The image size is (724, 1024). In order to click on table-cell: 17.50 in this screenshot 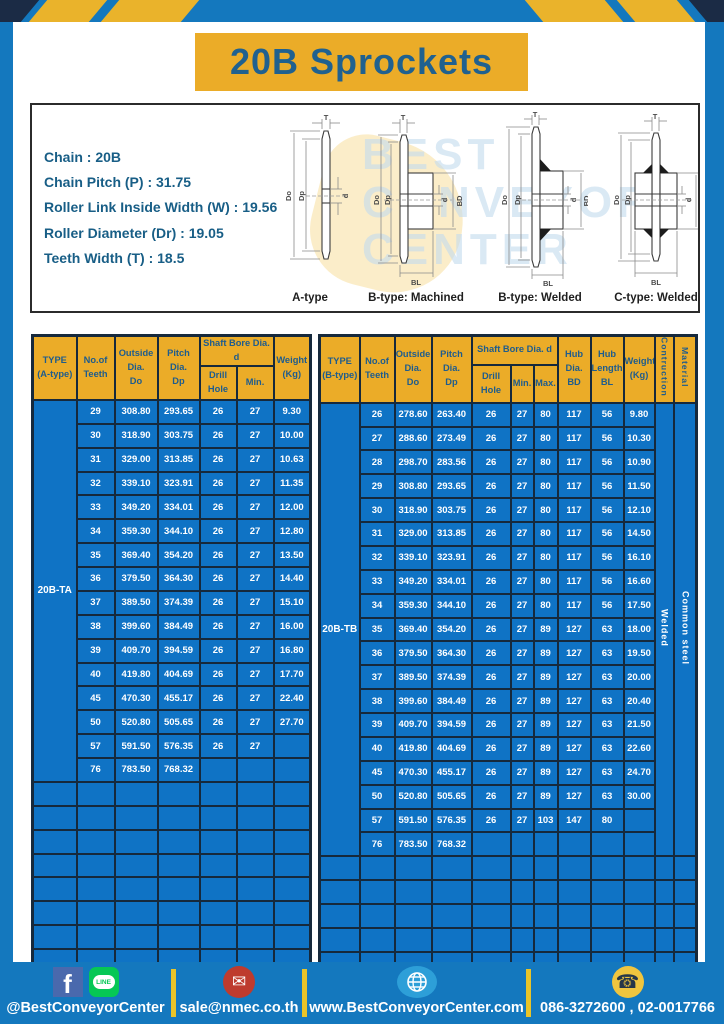, I will do `click(639, 605)`.